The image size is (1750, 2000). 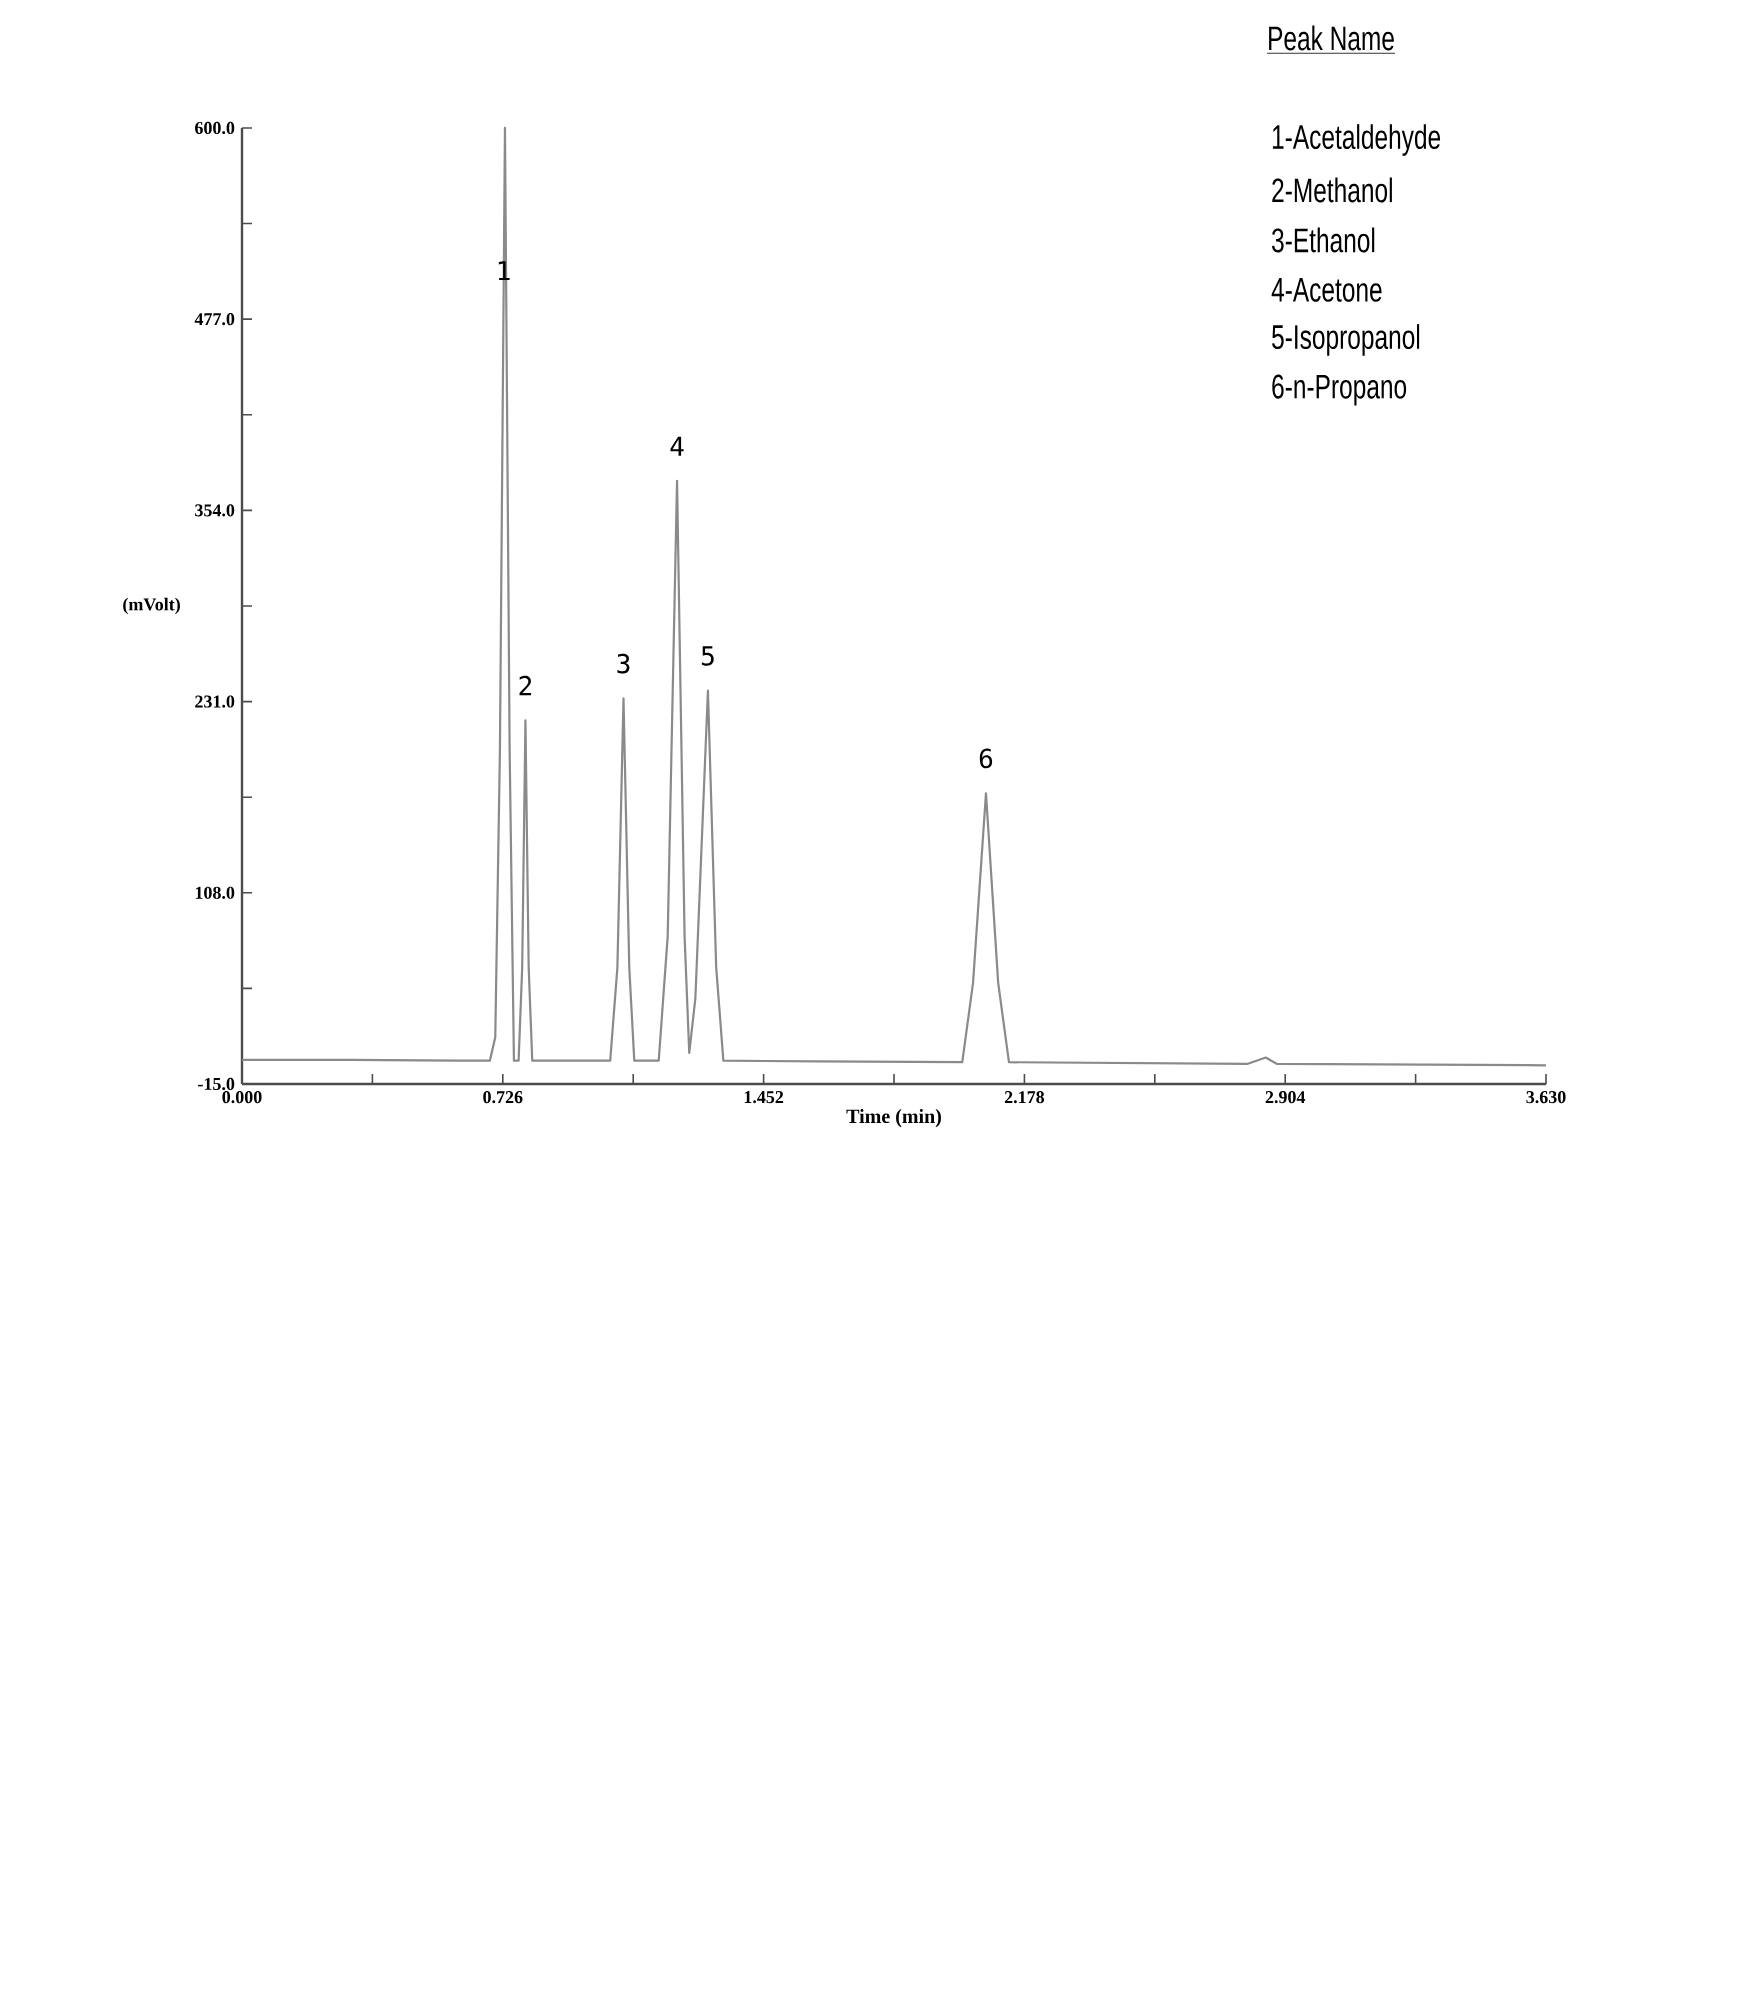 I want to click on x-tick-label: 0.000, so click(x=242, y=1097).